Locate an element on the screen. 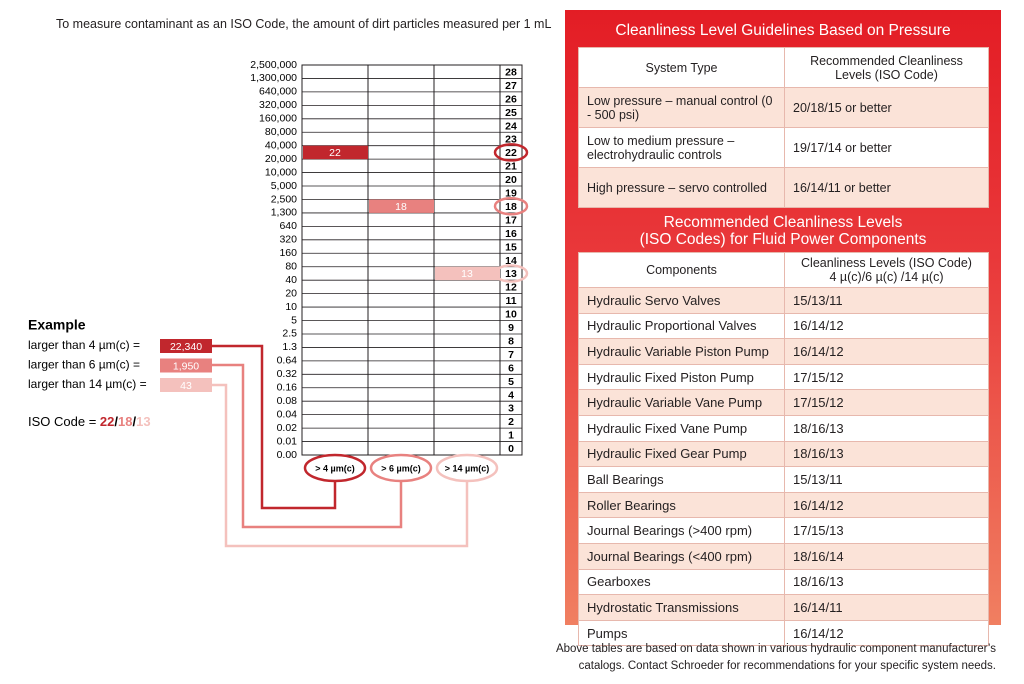 This screenshot has width=1024, height=684. table-row: Hydrostatic Transmissions 16/14/11 is located at coordinates (783, 607).